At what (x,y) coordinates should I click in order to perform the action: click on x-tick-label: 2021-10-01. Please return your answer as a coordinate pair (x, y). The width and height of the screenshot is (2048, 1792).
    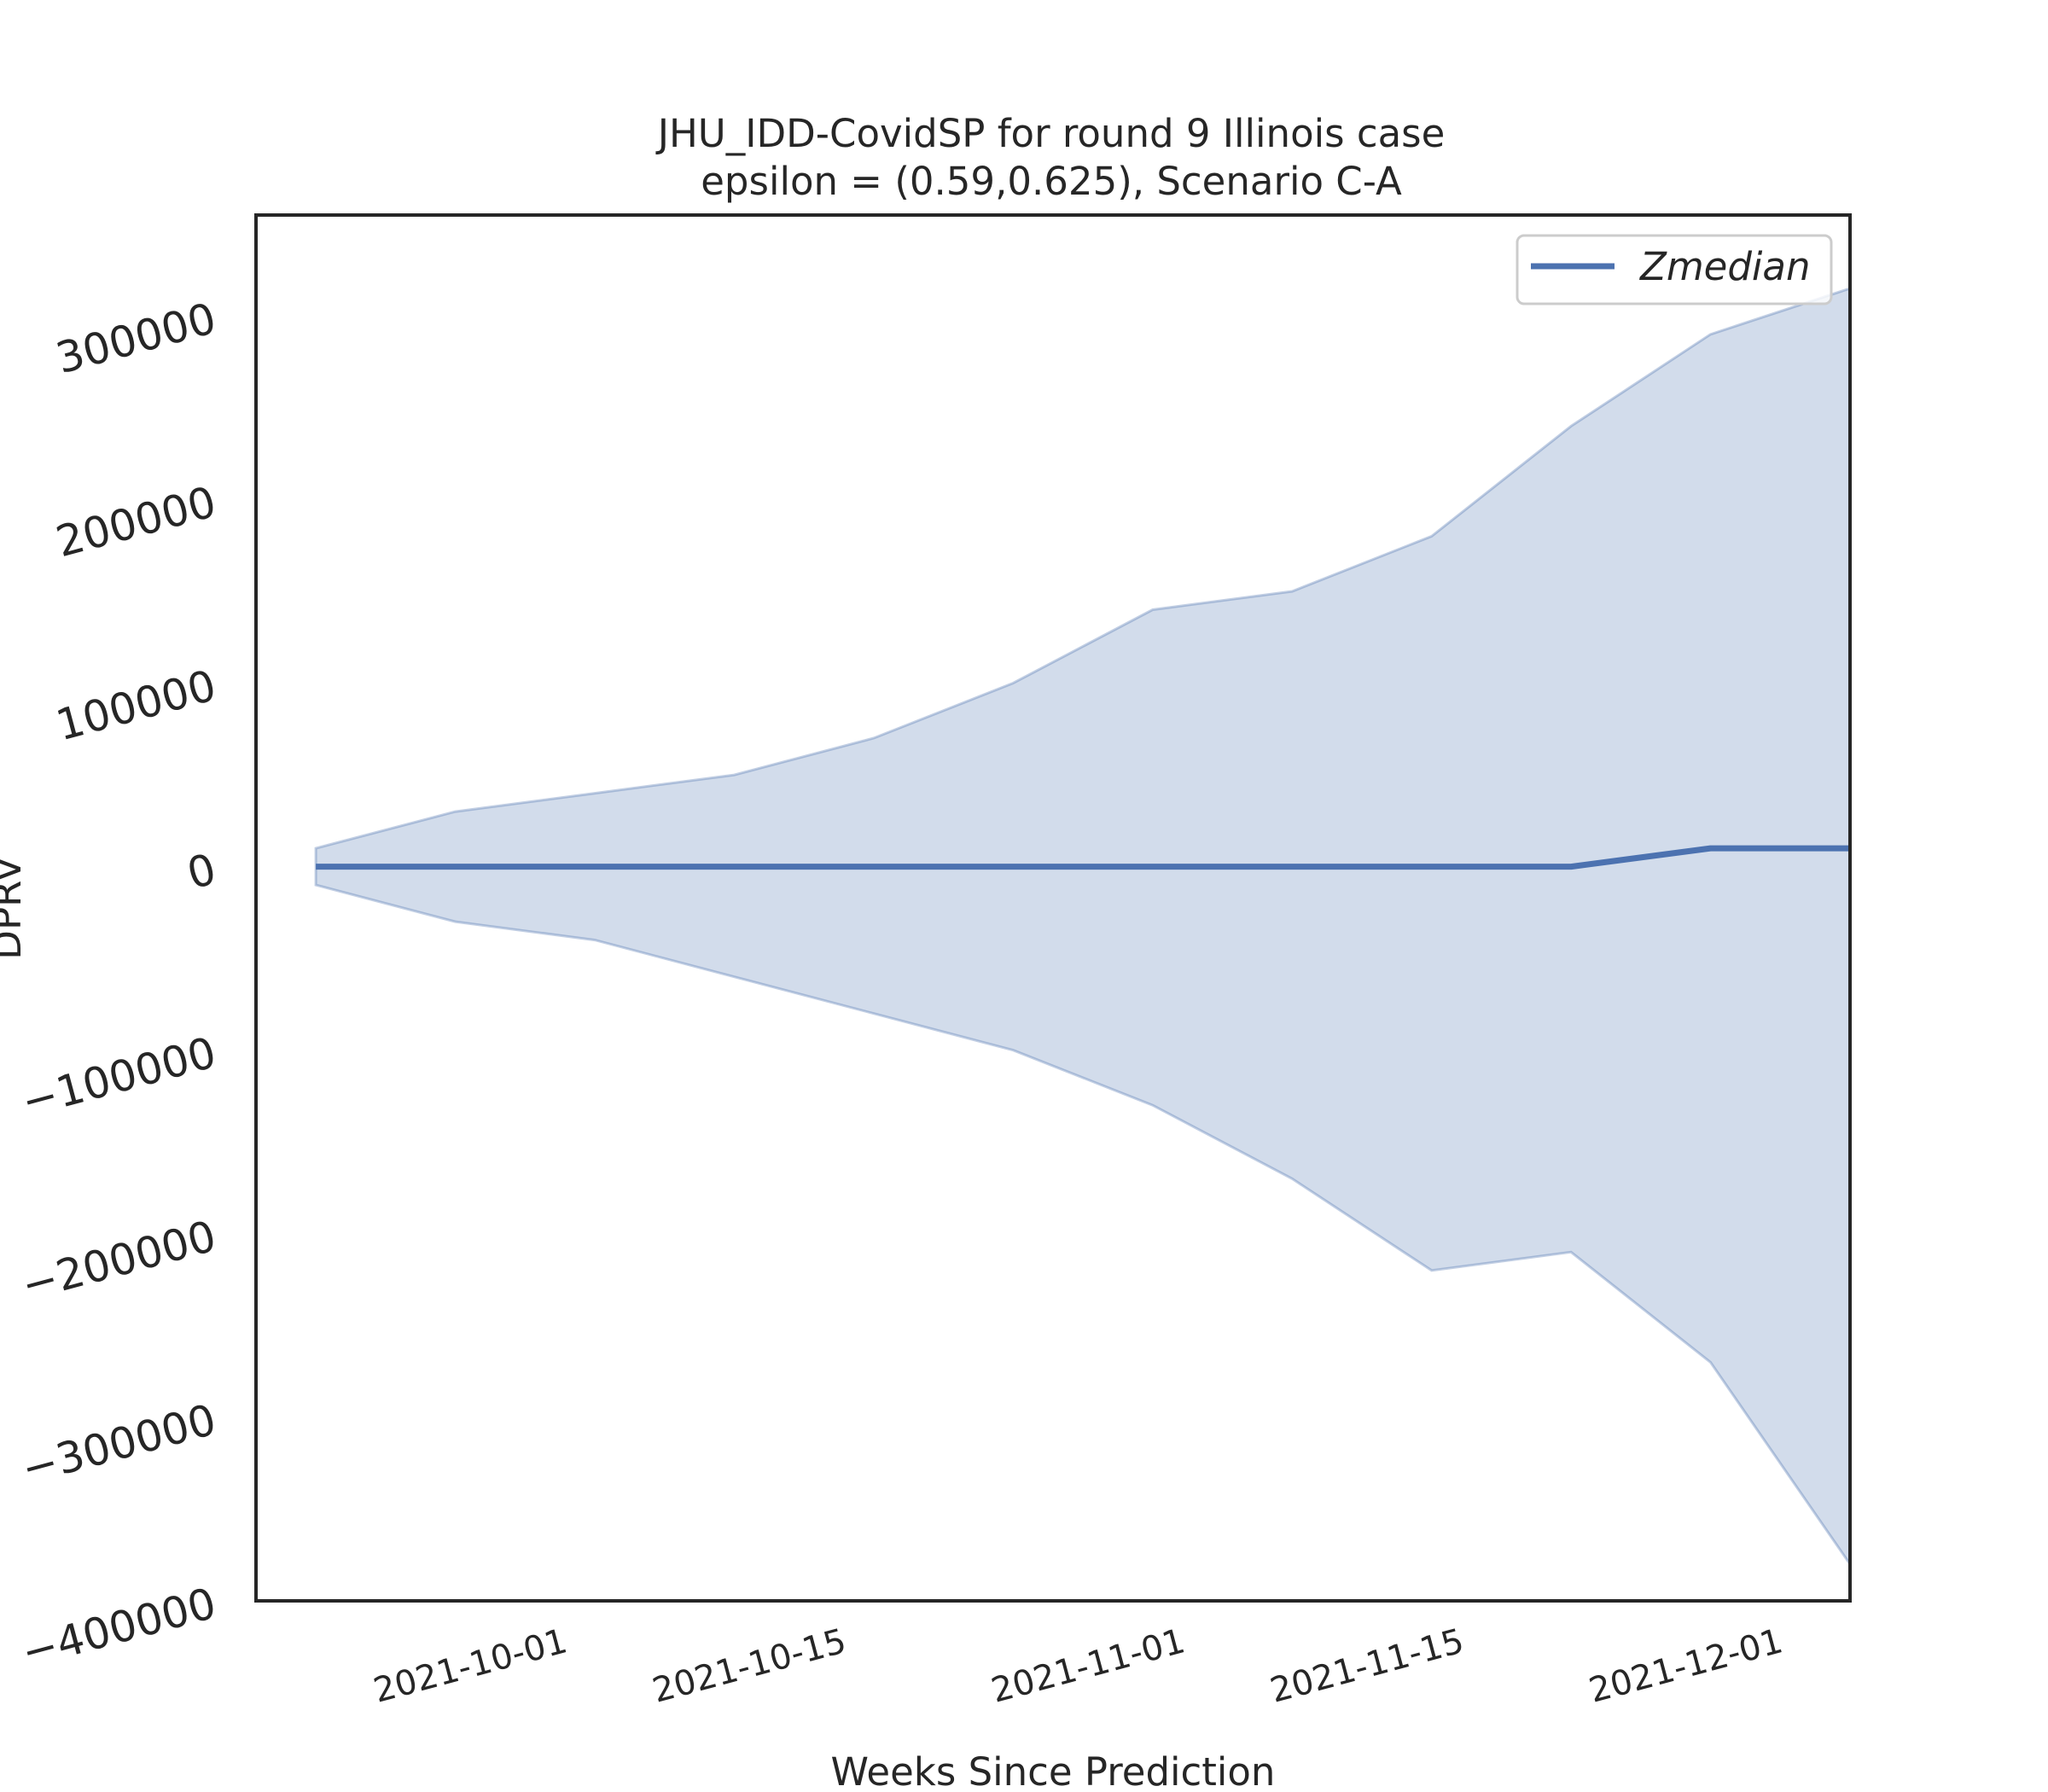
    Looking at the image, I should click on (470, 1666).